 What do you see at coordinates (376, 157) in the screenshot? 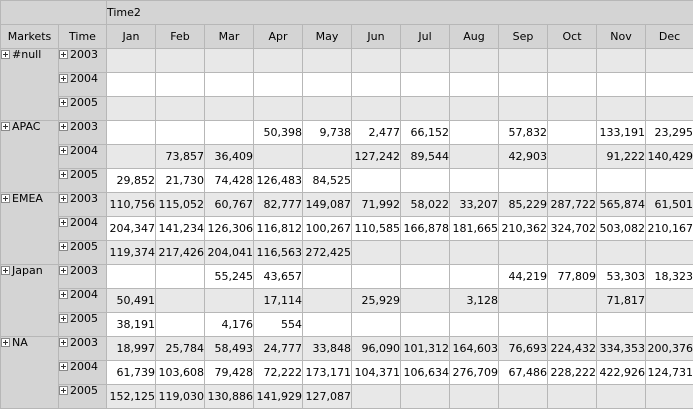
I see `data-cell: 127,242` at bounding box center [376, 157].